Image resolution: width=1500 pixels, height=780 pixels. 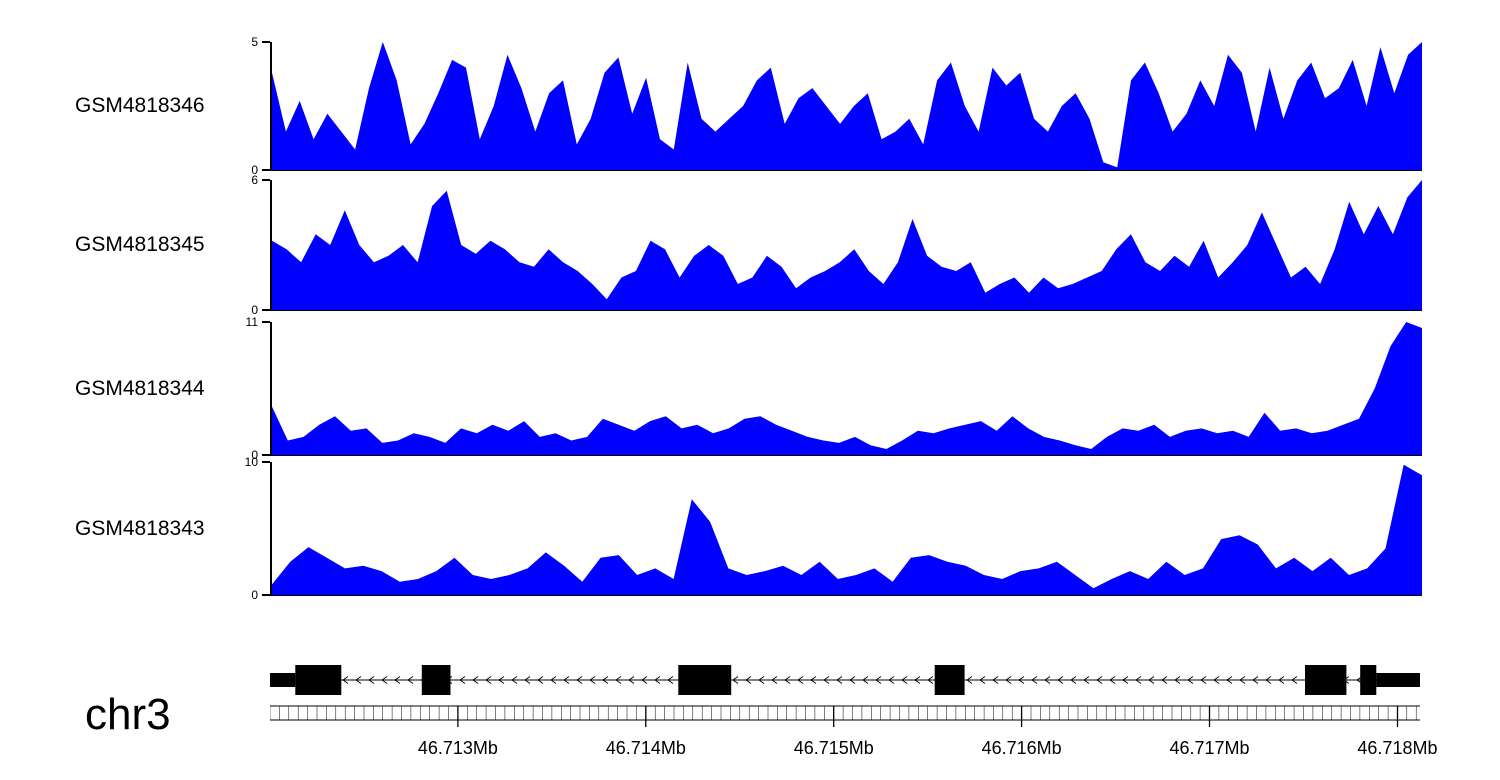 I want to click on chromosome-label: chr3, so click(x=128, y=714).